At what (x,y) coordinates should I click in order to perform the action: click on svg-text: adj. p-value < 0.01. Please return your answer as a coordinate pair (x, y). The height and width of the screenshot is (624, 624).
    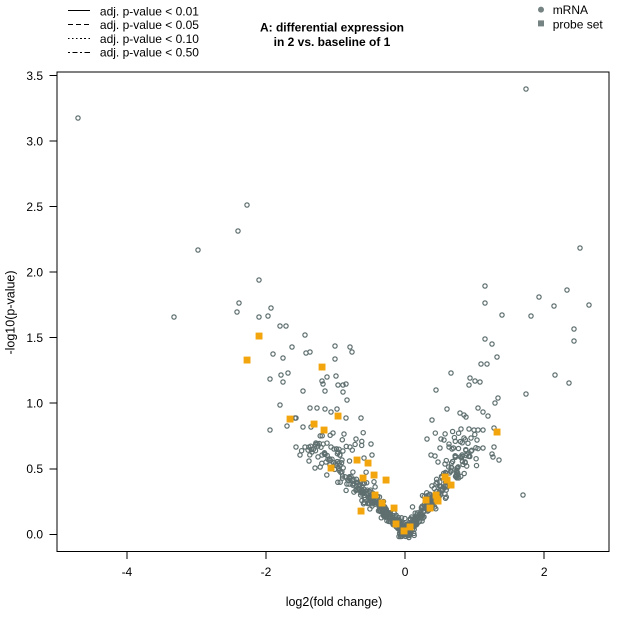
    Looking at the image, I should click on (149, 11).